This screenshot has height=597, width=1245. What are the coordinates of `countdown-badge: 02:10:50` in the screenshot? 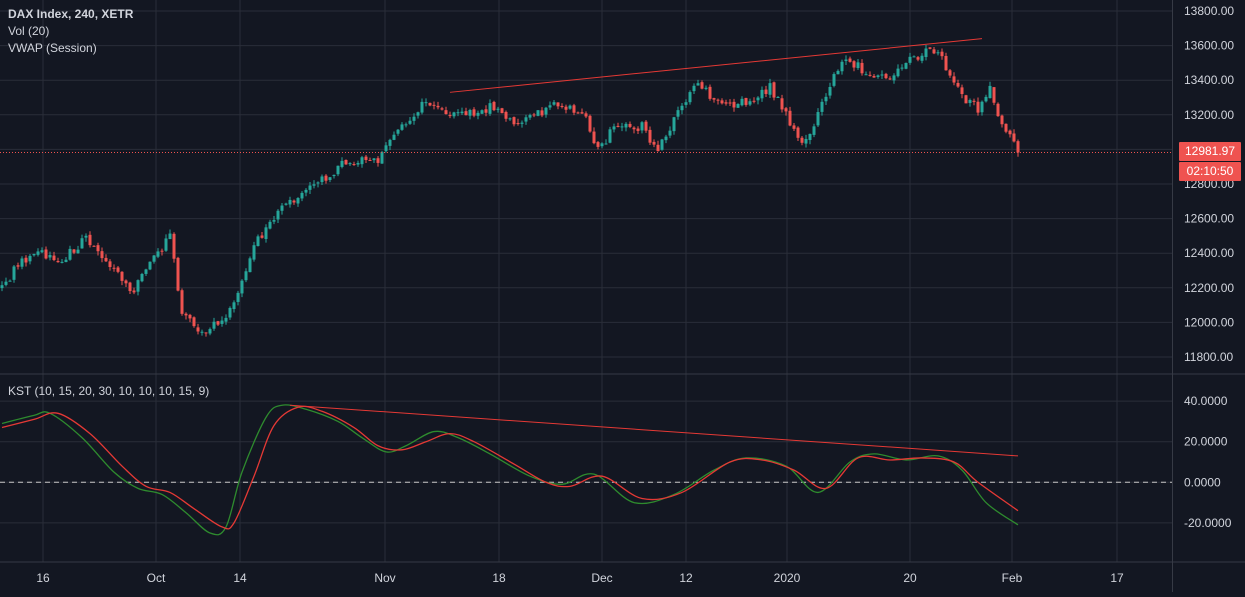 It's located at (1210, 171).